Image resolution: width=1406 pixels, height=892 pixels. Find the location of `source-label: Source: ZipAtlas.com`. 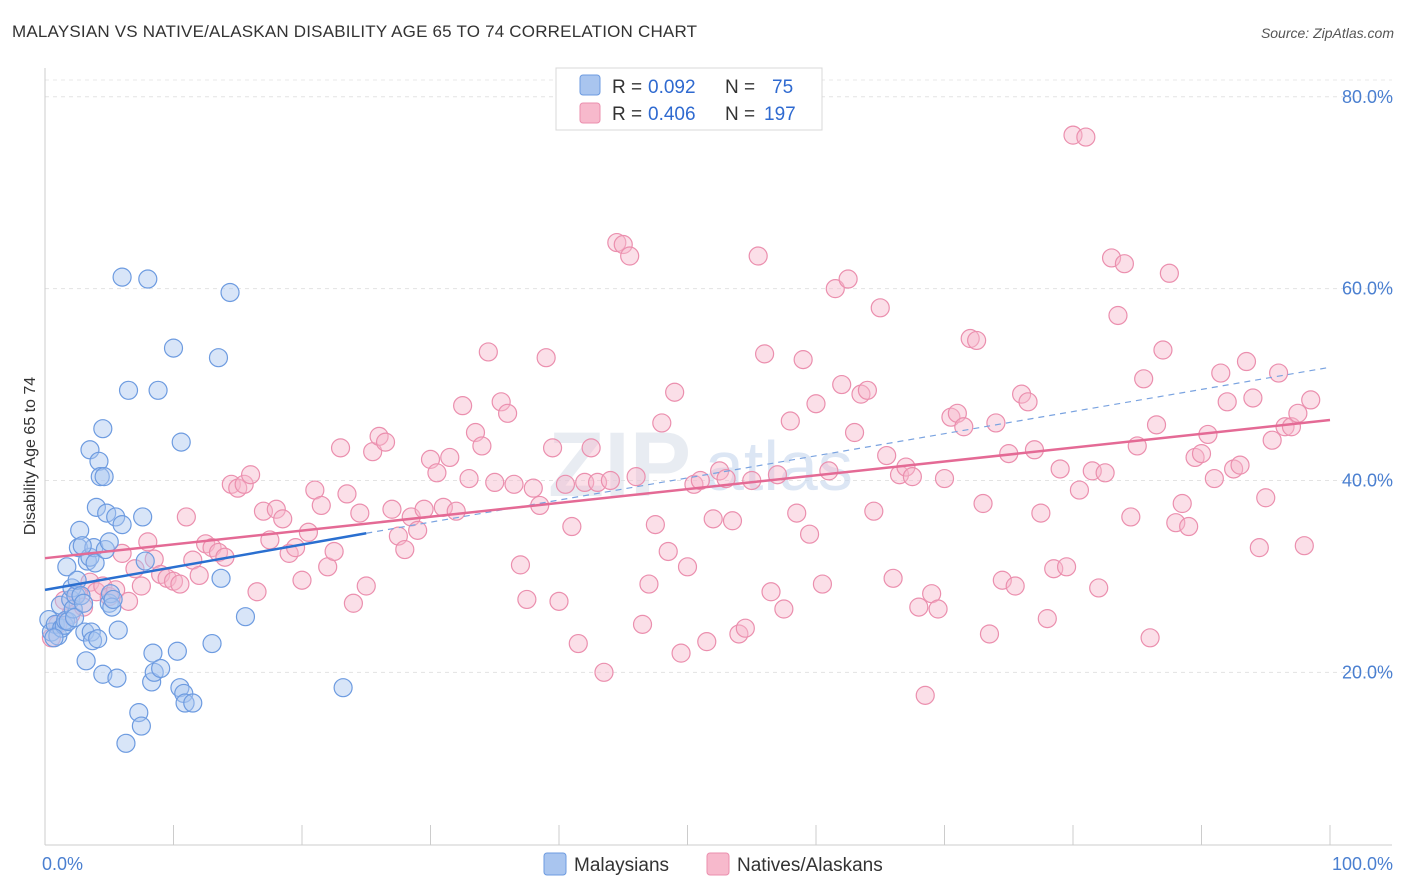

source-label: Source: ZipAtlas.com is located at coordinates (1327, 33).